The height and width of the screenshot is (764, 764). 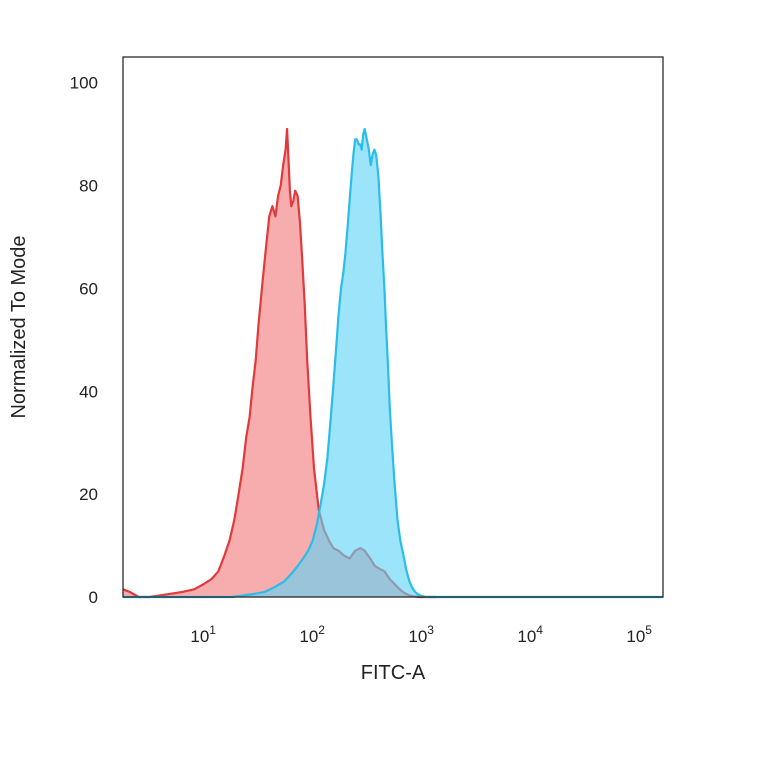 I want to click on x-tick-label: 10⁴, so click(x=530, y=634).